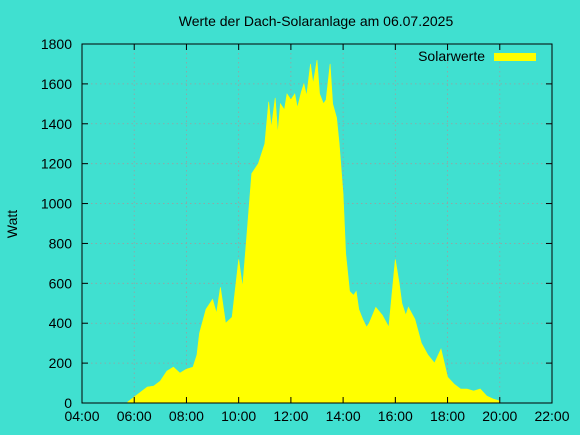  Describe the element at coordinates (56, 124) in the screenshot. I see `y-tick-label: 1400` at that location.